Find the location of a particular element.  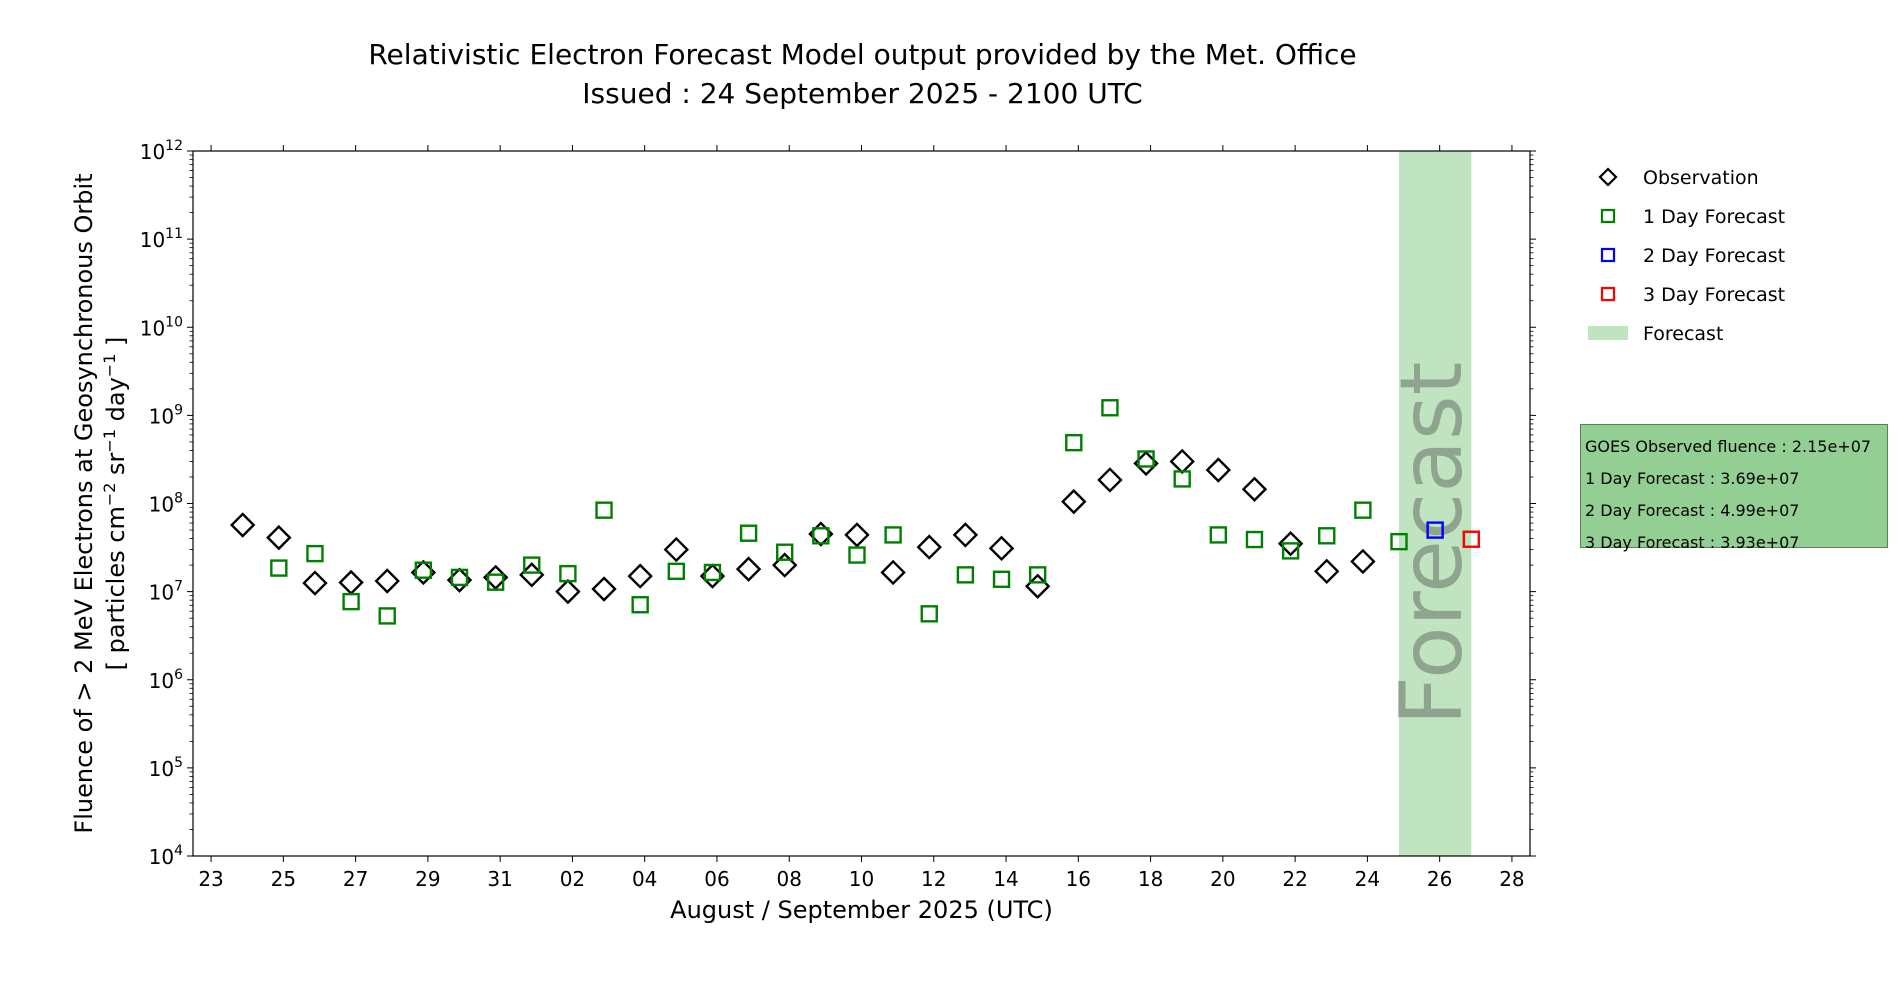

info-1-day-forecast: 1 Day Forecast : 3.69e+07 is located at coordinates (1692, 478).